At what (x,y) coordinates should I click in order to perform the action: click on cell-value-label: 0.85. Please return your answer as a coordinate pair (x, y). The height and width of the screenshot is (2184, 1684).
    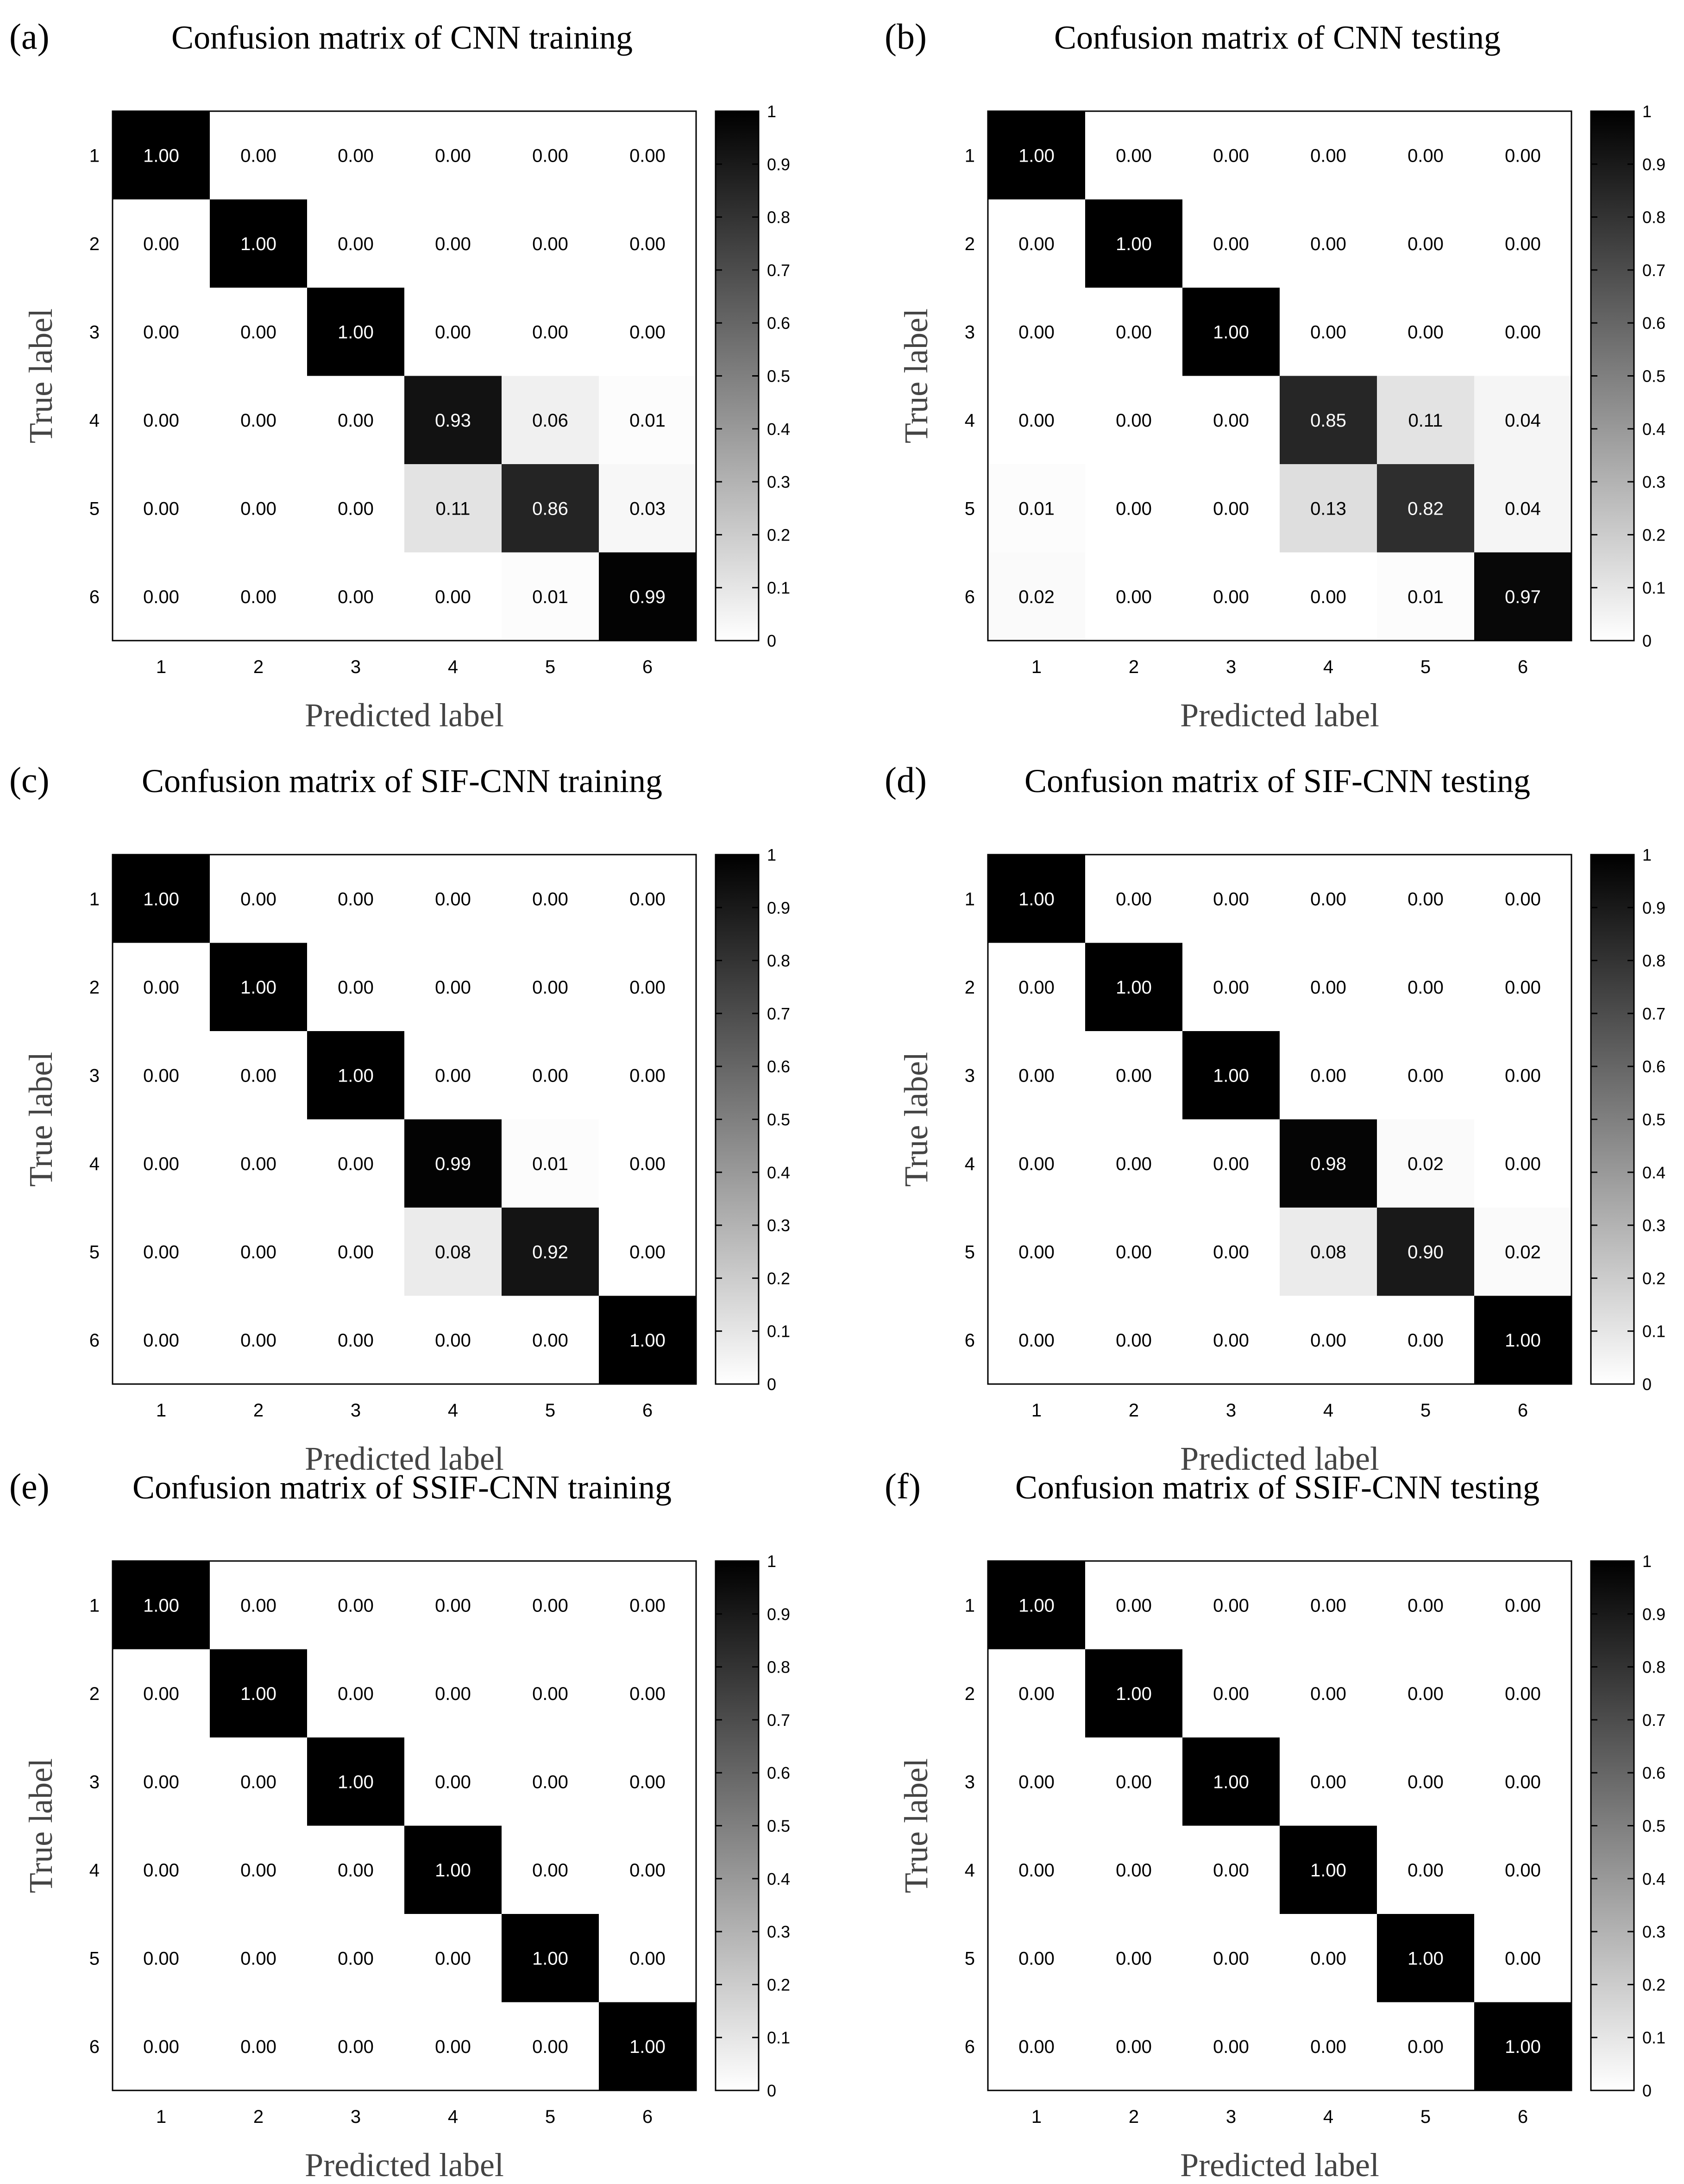
    Looking at the image, I should click on (1328, 420).